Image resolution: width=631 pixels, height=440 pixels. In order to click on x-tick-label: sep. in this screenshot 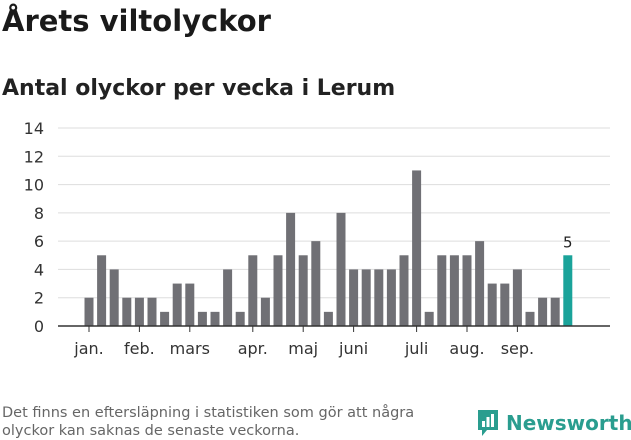, I will do `click(517, 348)`.